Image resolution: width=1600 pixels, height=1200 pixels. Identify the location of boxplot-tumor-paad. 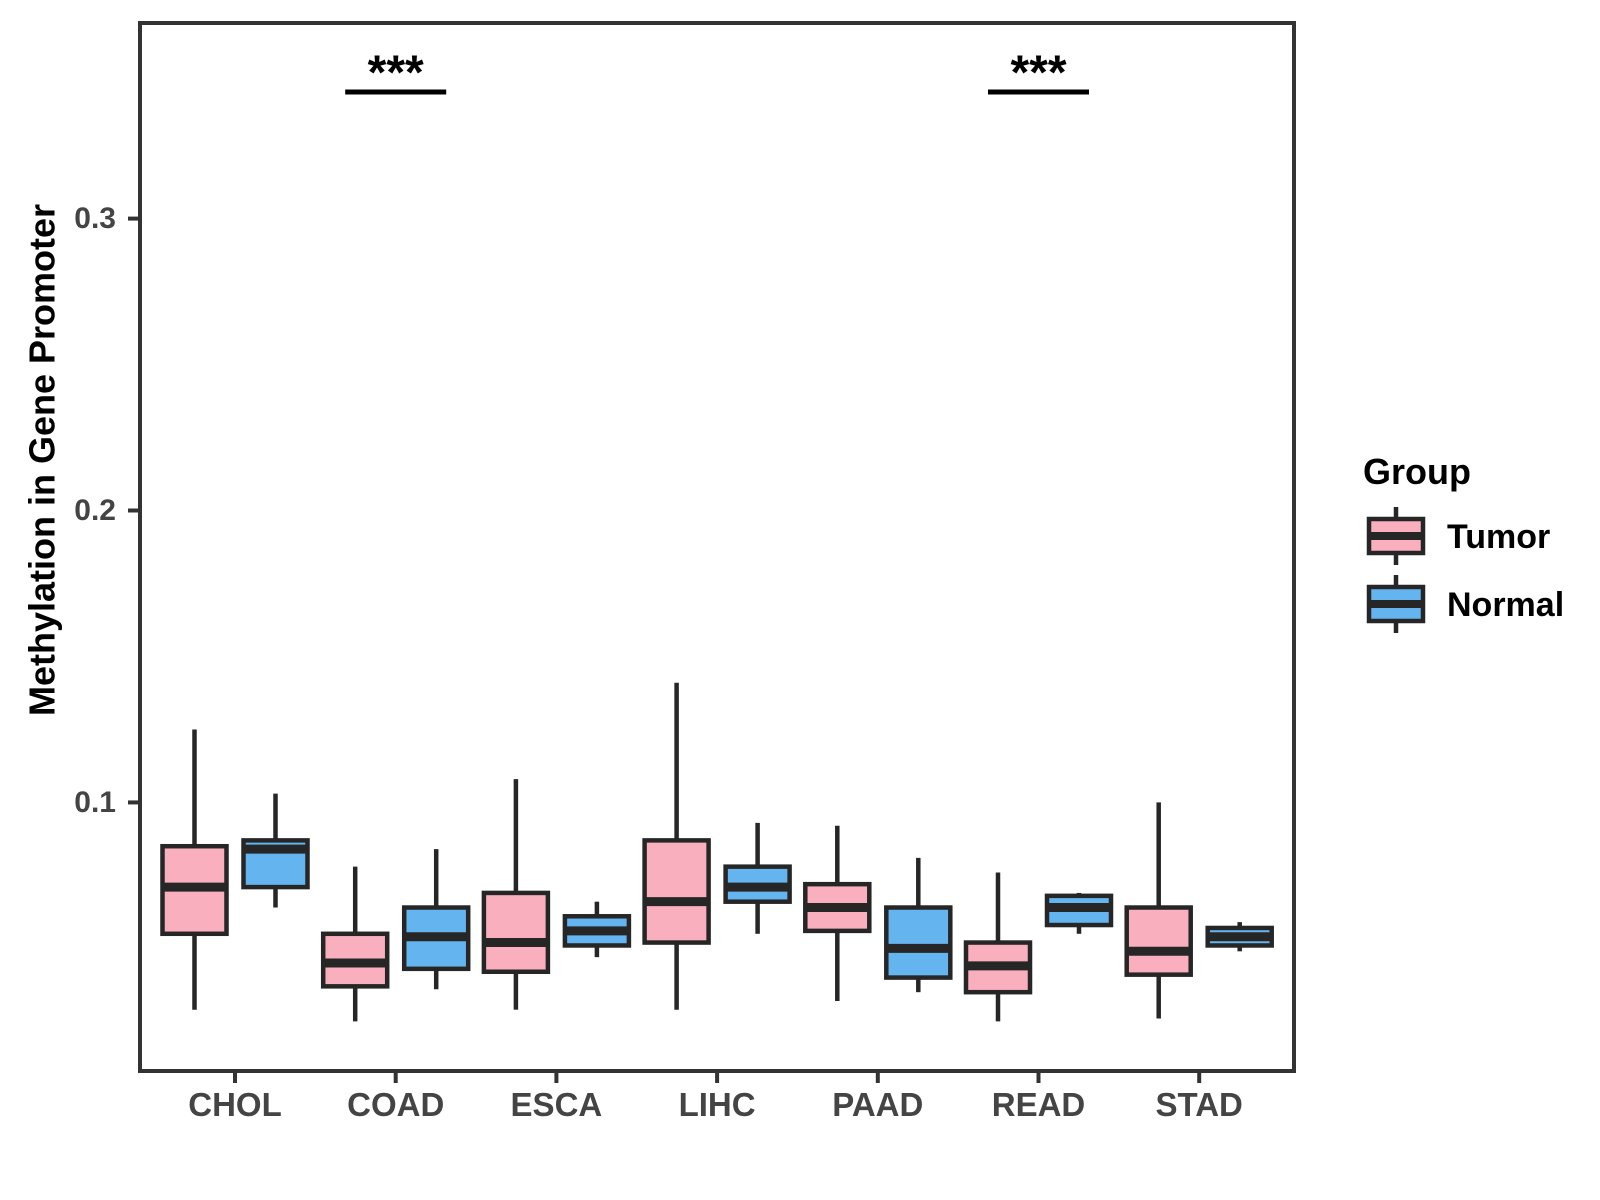
(837, 913).